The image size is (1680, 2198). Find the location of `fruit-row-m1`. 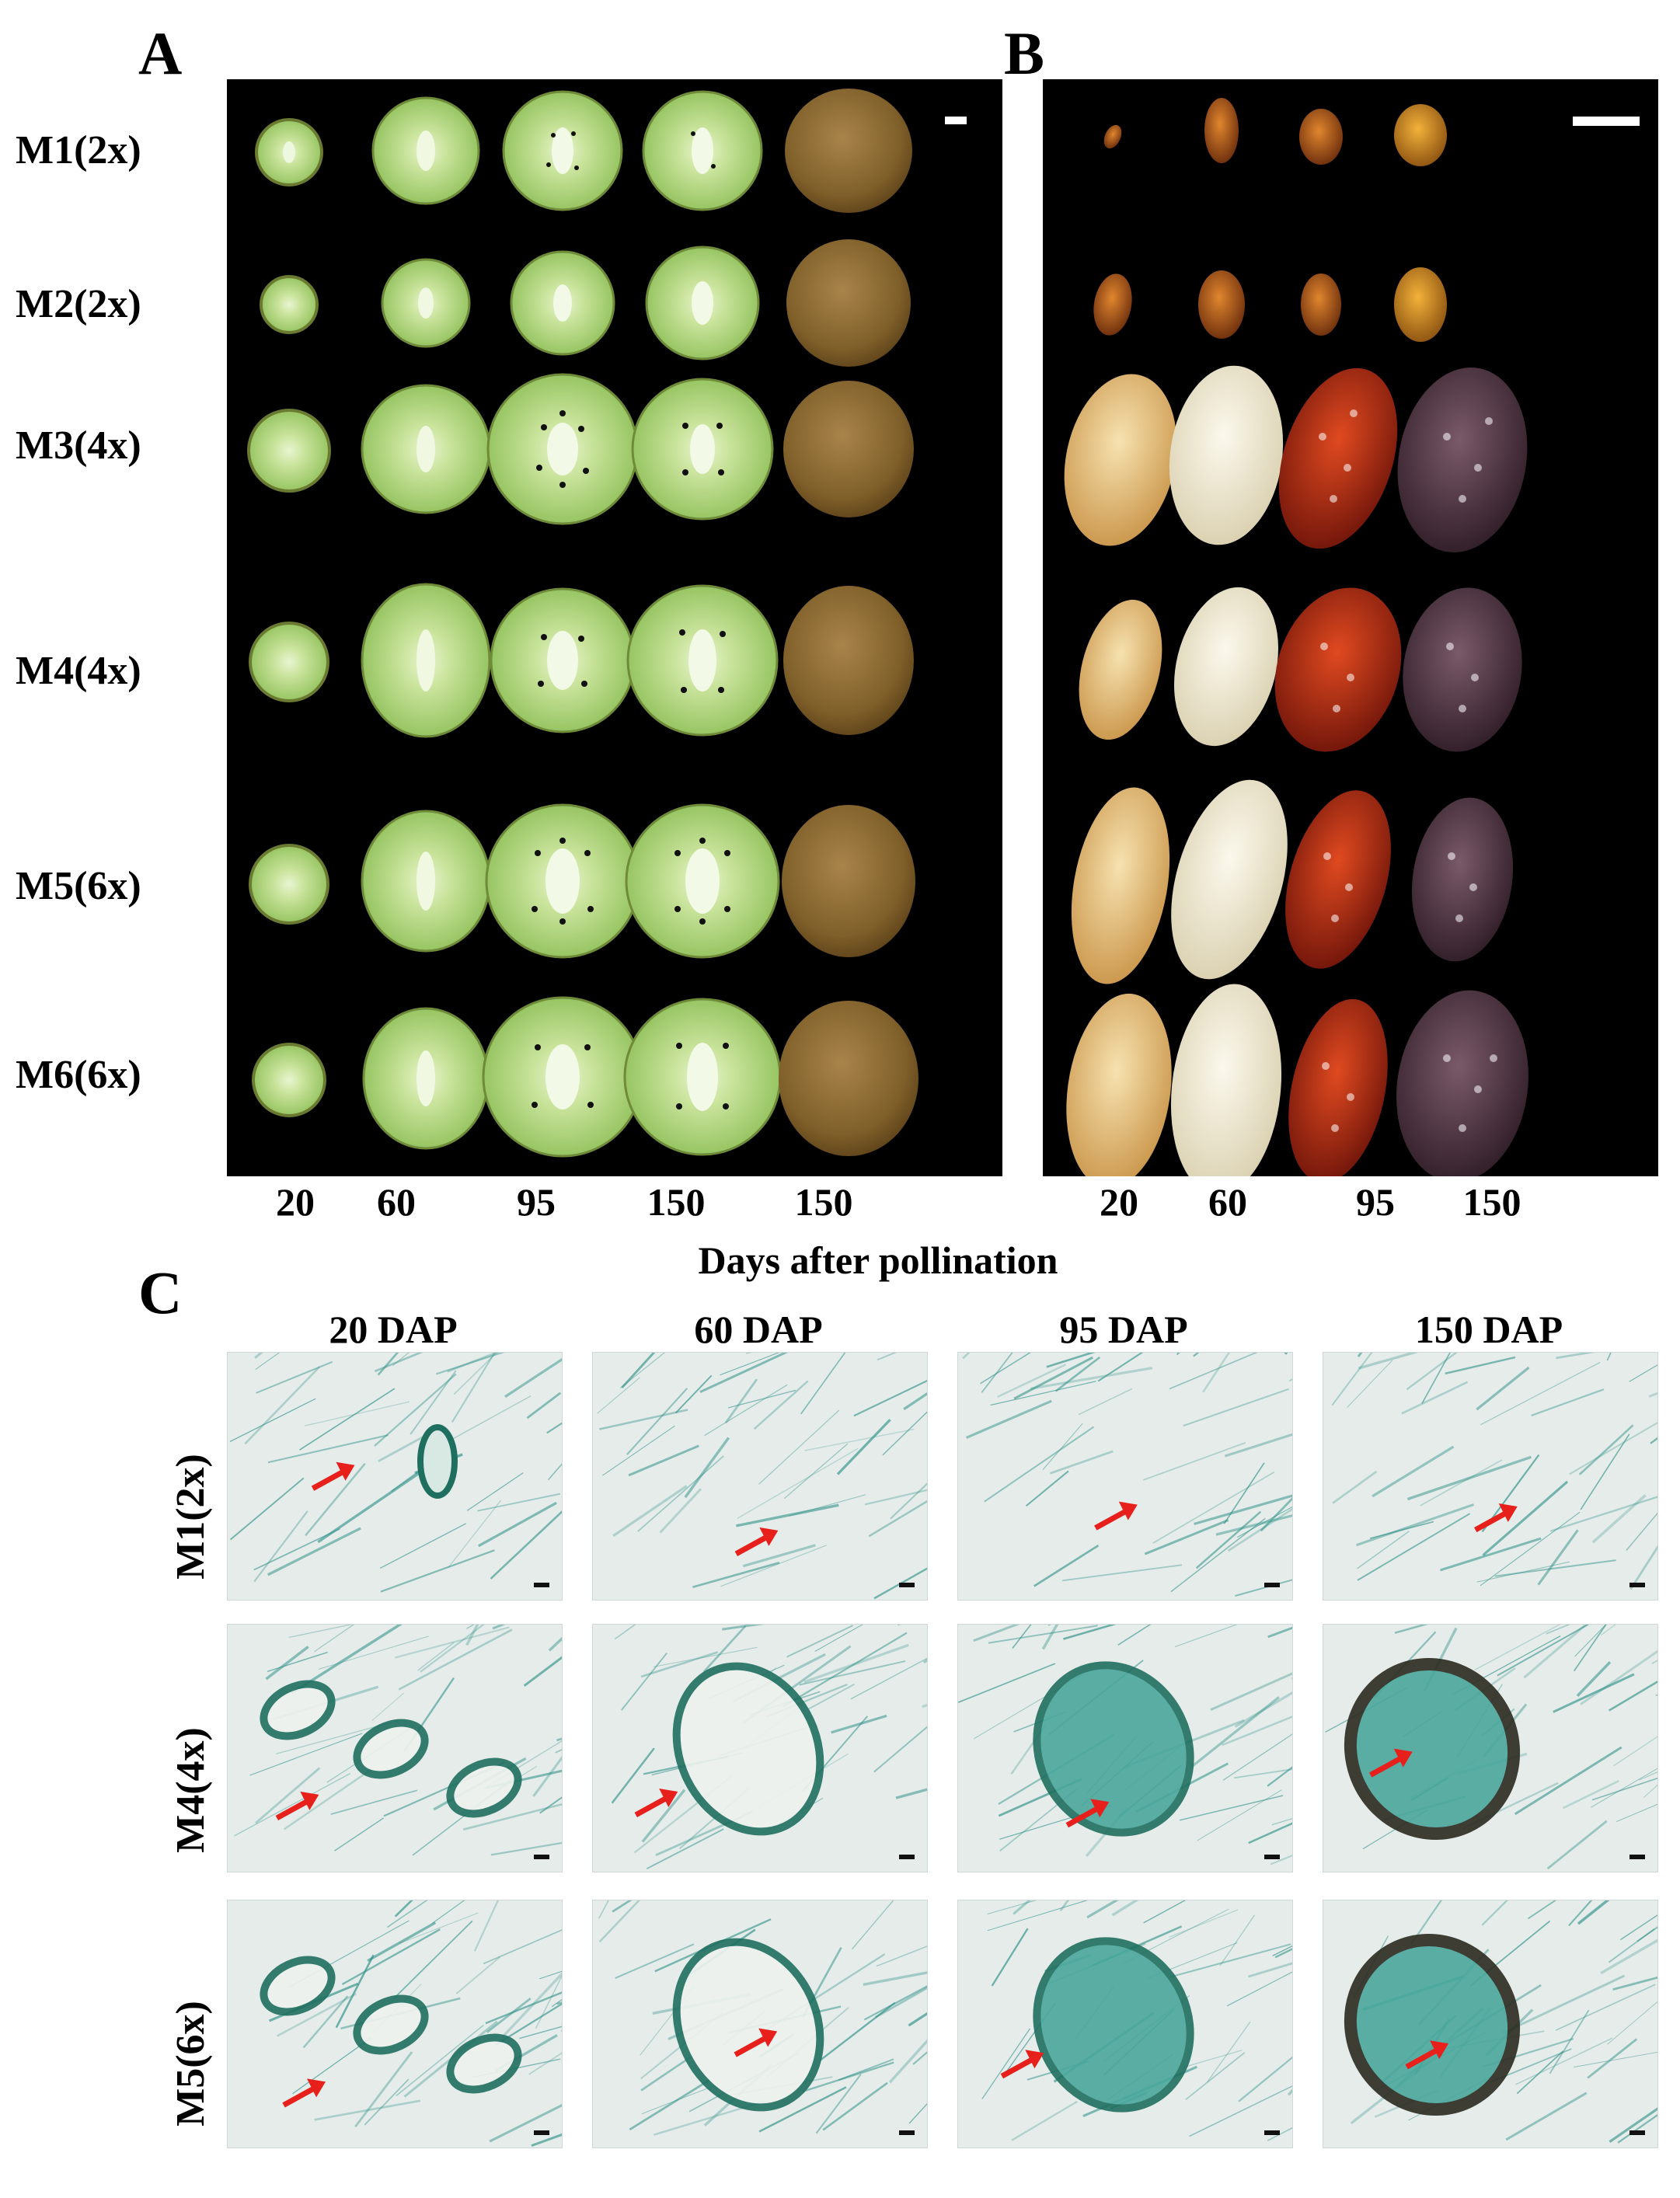

fruit-row-m1 is located at coordinates (584, 151).